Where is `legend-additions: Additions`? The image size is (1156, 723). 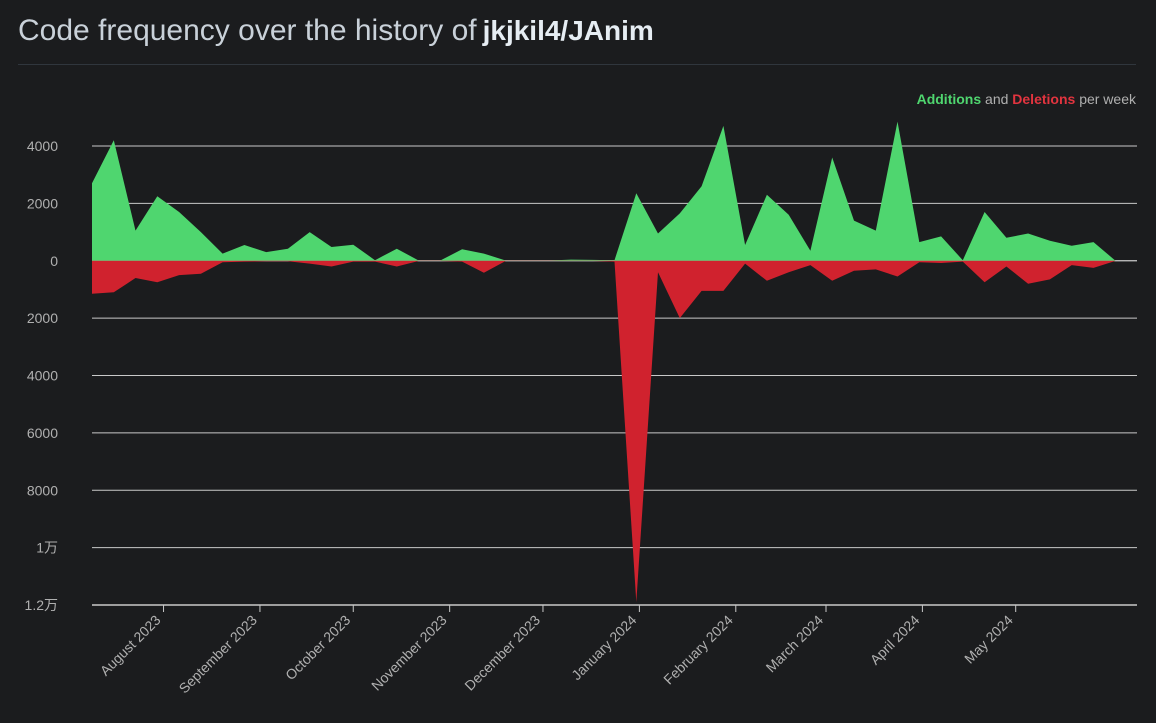
legend-additions: Additions is located at coordinates (949, 99).